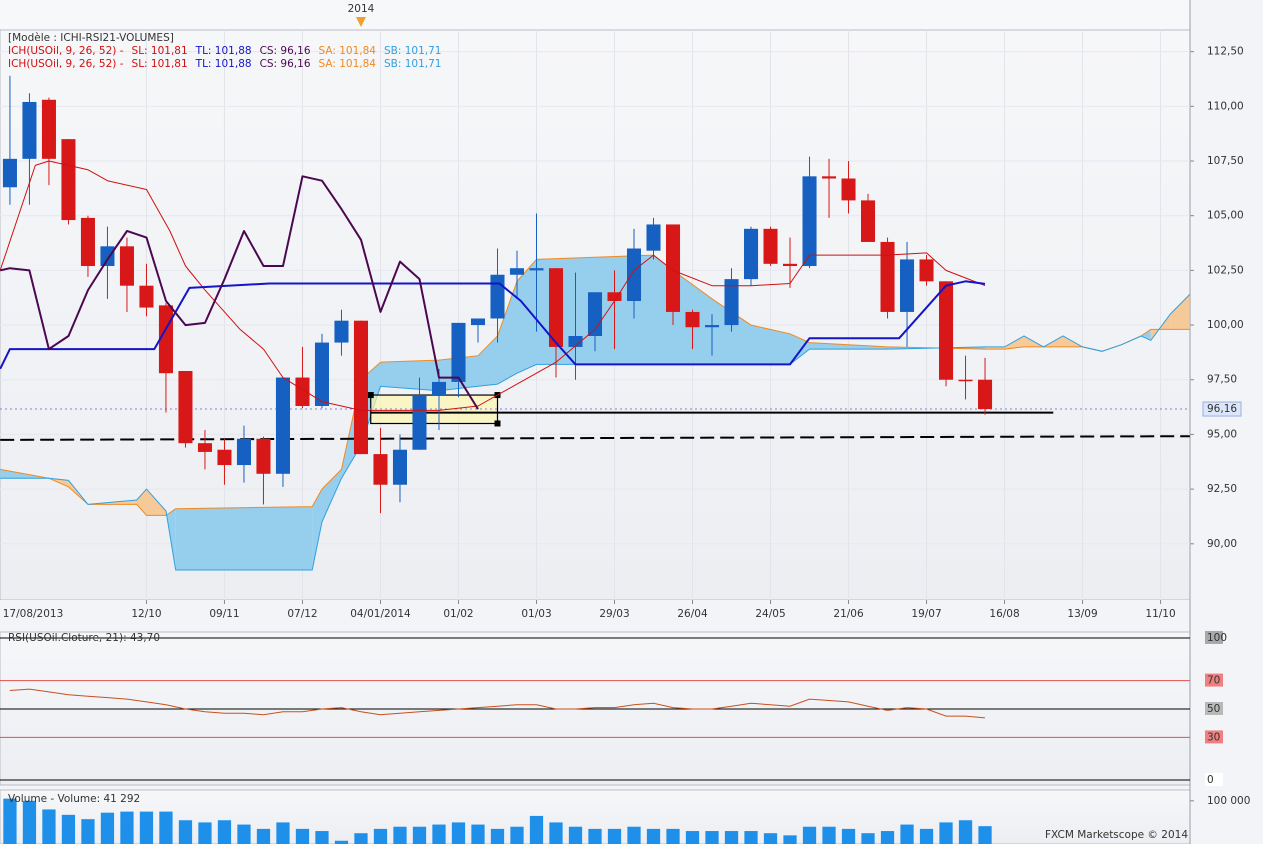  What do you see at coordinates (91, 38) in the screenshot?
I see `model-label: [Modèle : ICHI-RSI21-VOLUMES]` at bounding box center [91, 38].